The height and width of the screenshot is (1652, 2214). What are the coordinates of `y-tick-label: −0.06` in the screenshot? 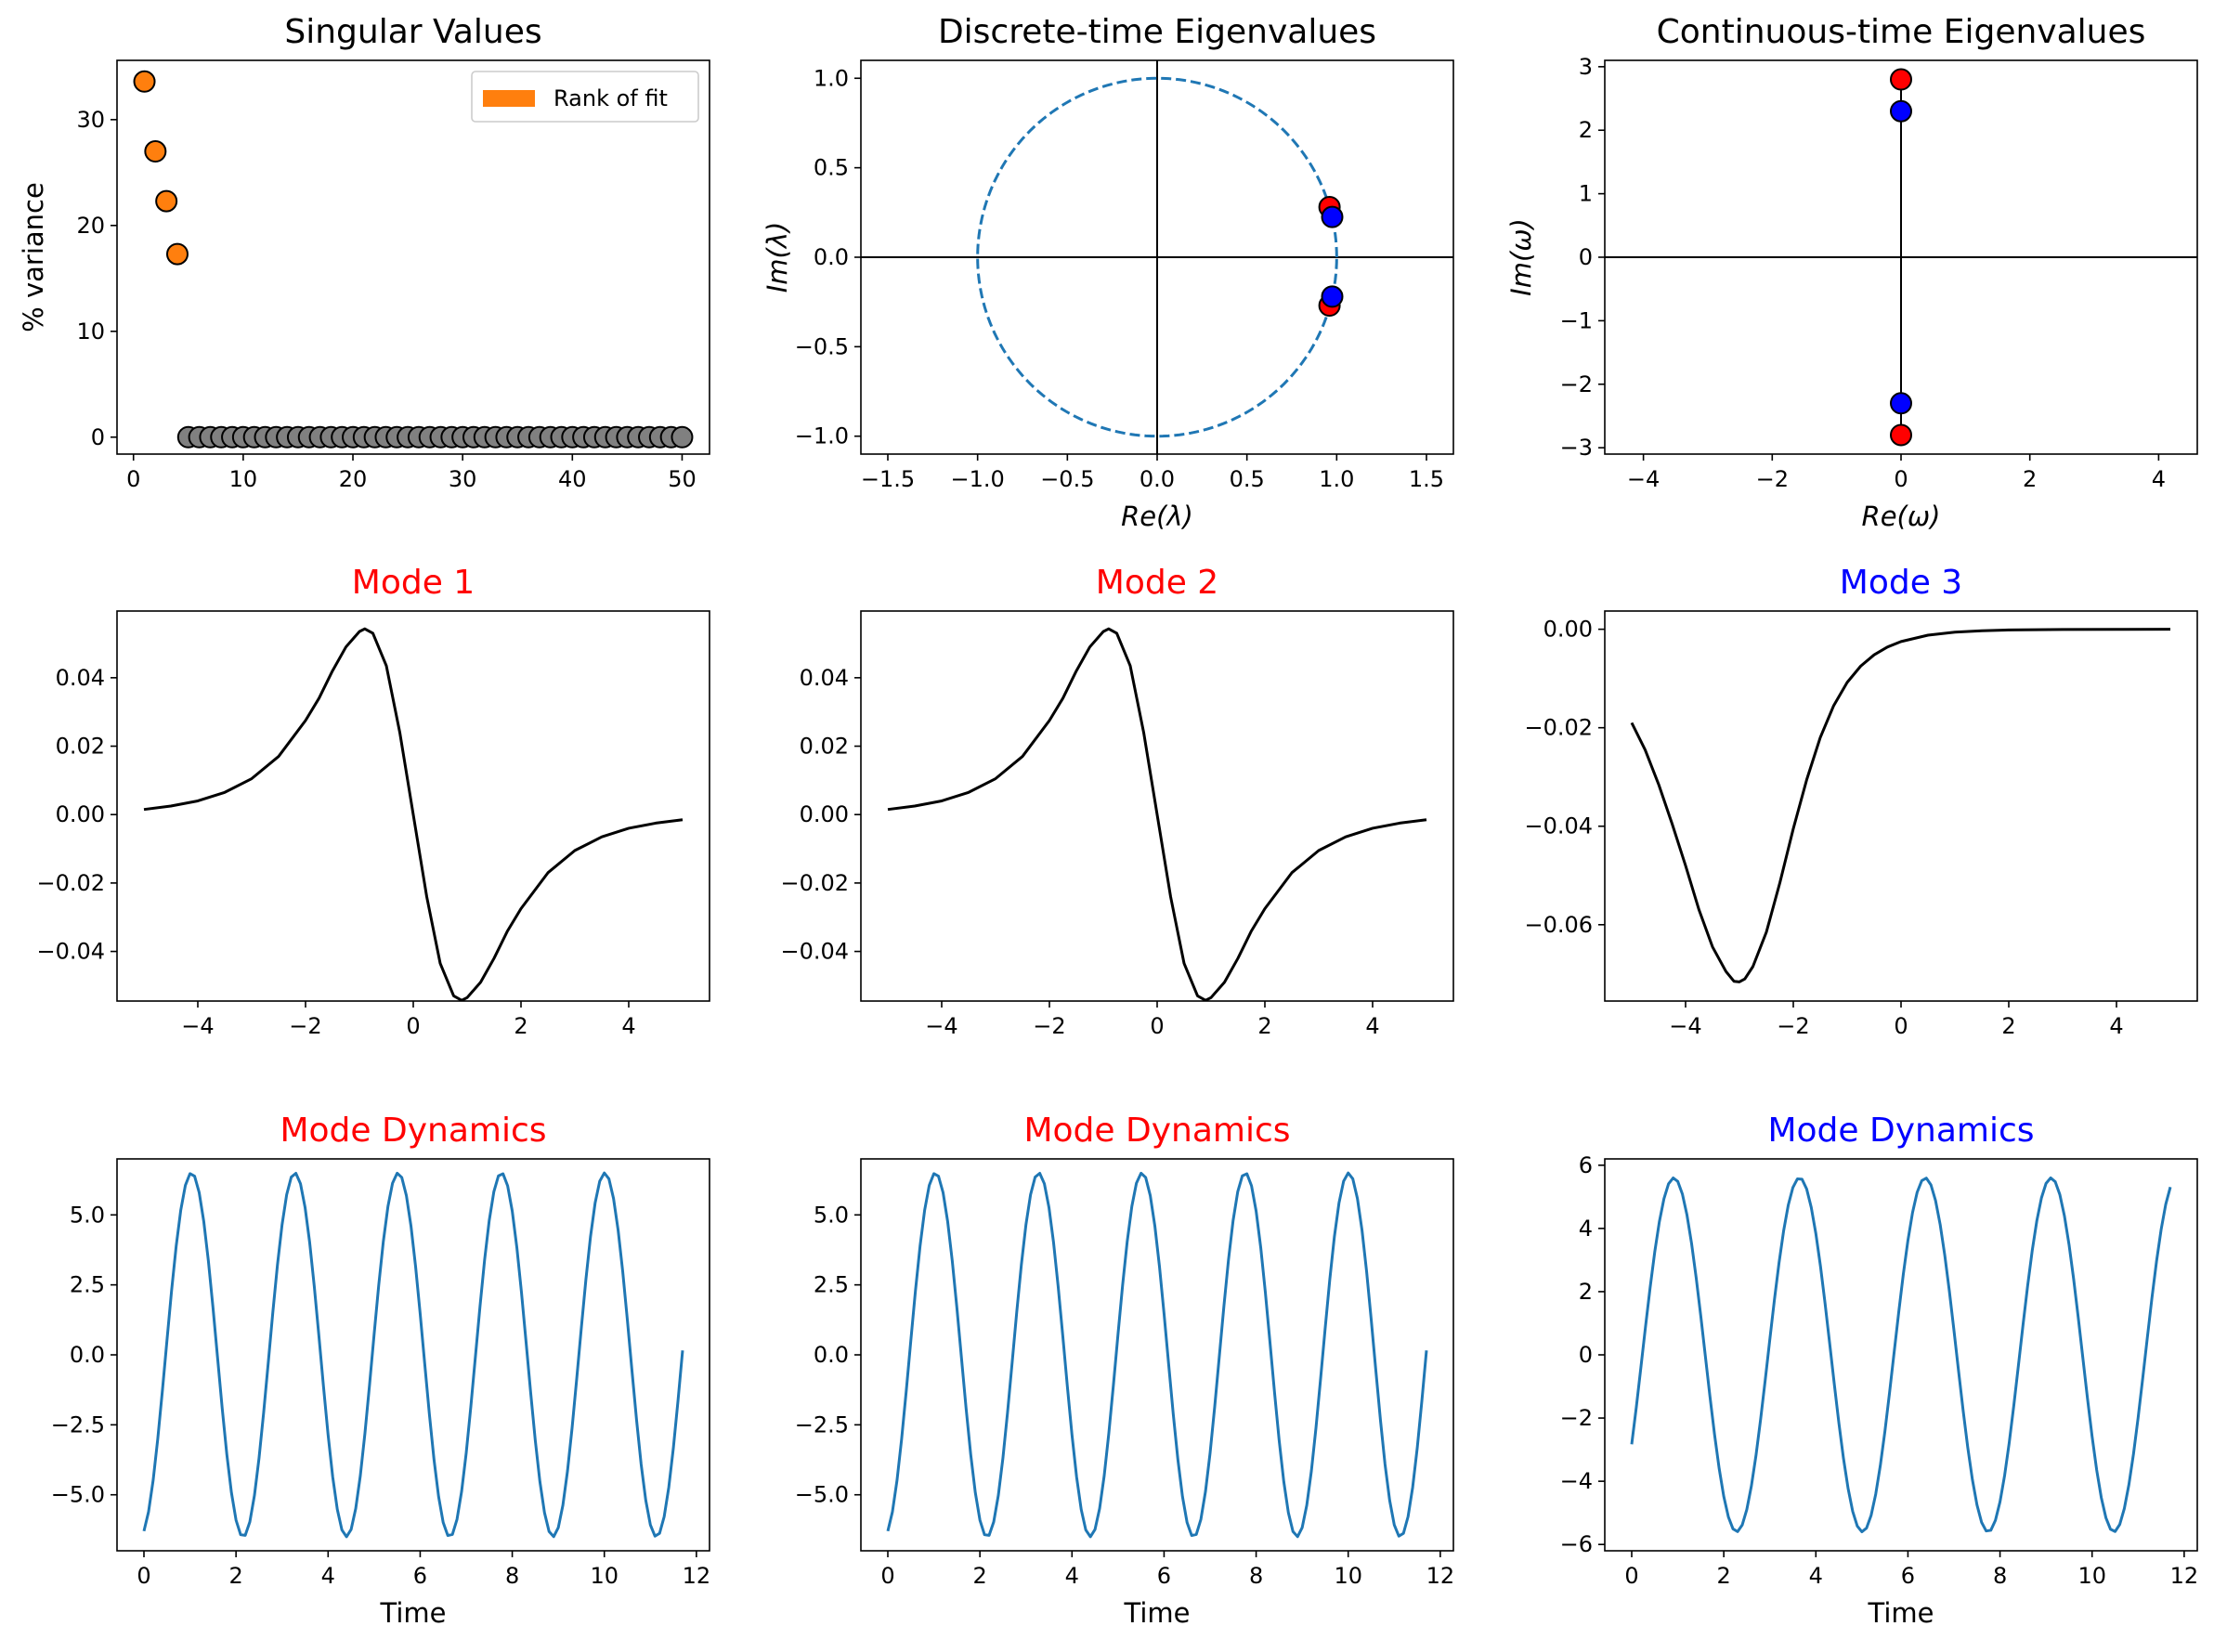 It's located at (1558, 925).